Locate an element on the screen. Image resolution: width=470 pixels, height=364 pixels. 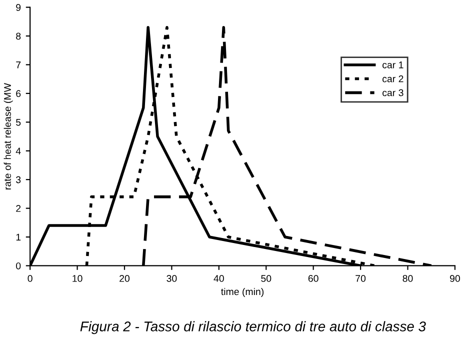
y-tick-label: 6 is located at coordinates (18, 94).